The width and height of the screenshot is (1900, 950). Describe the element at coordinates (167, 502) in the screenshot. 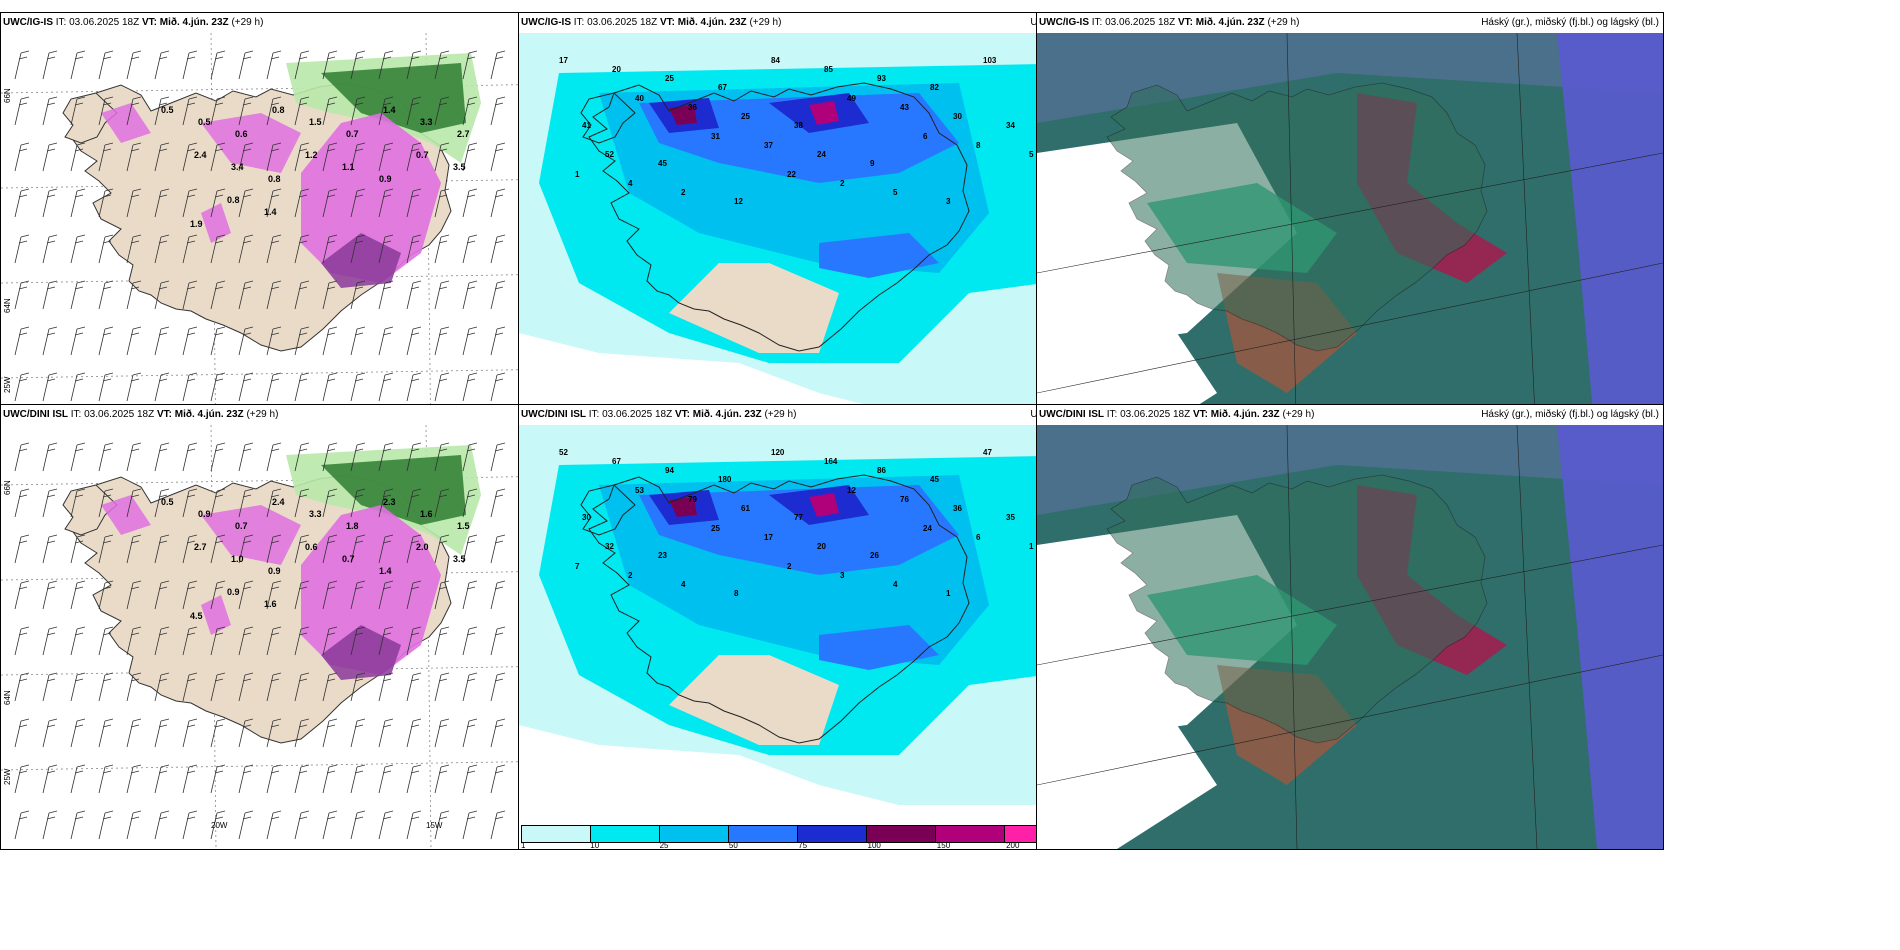

I see `precip-value-label: 0.5` at that location.